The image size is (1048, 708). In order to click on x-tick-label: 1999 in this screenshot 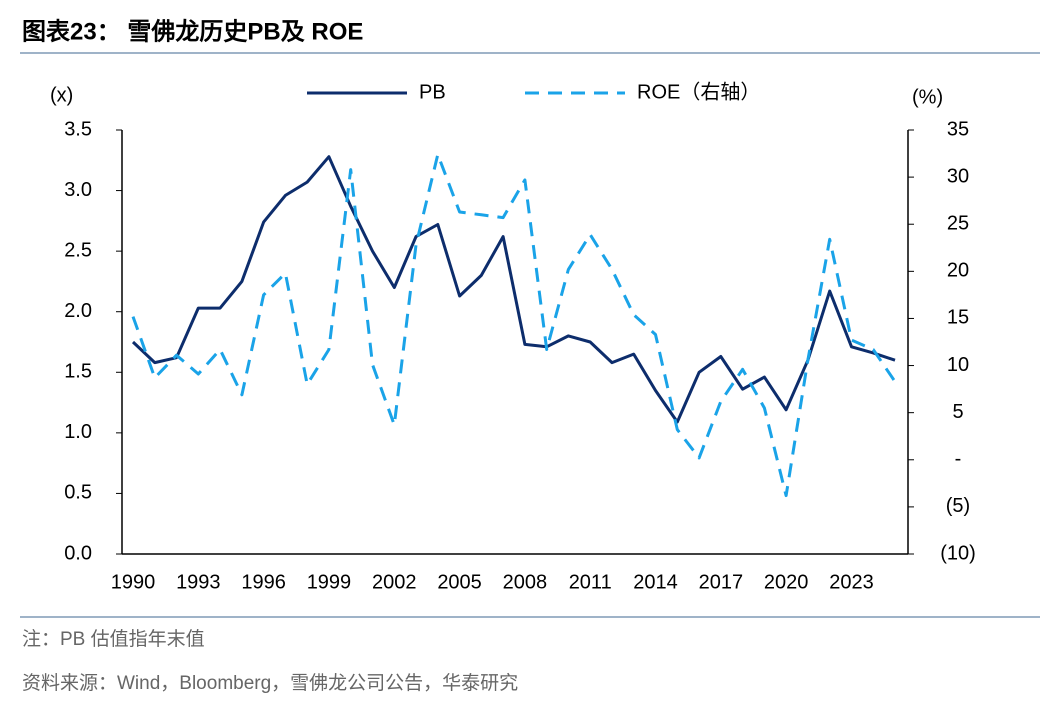, I will do `click(329, 582)`.